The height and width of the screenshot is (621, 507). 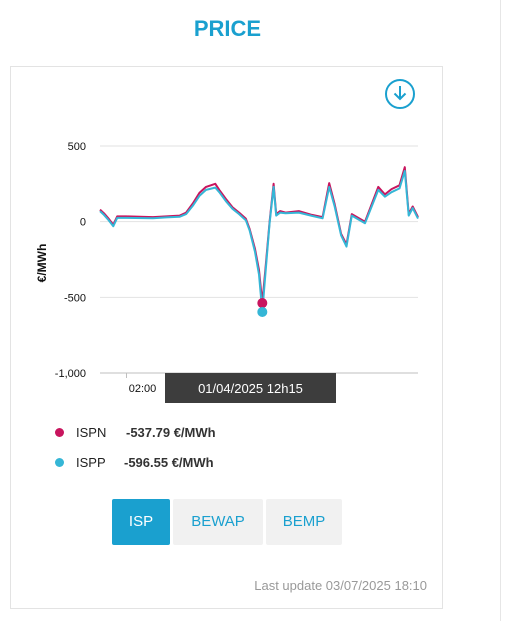 What do you see at coordinates (75, 298) in the screenshot?
I see `y-tick-label: -500` at bounding box center [75, 298].